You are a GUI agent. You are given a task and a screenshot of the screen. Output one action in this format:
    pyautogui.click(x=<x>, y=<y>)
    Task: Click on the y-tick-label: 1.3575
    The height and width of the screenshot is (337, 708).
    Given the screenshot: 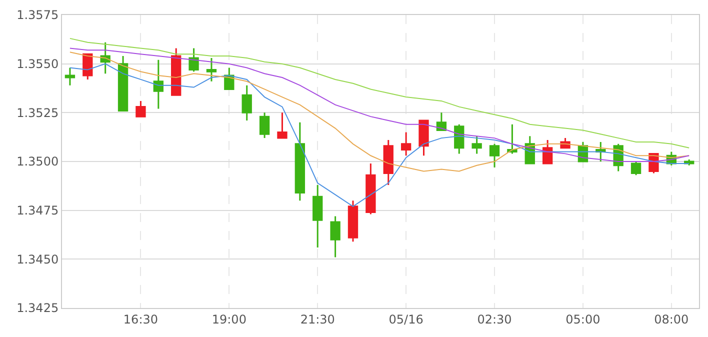 What is the action you would take?
    pyautogui.click(x=37, y=15)
    